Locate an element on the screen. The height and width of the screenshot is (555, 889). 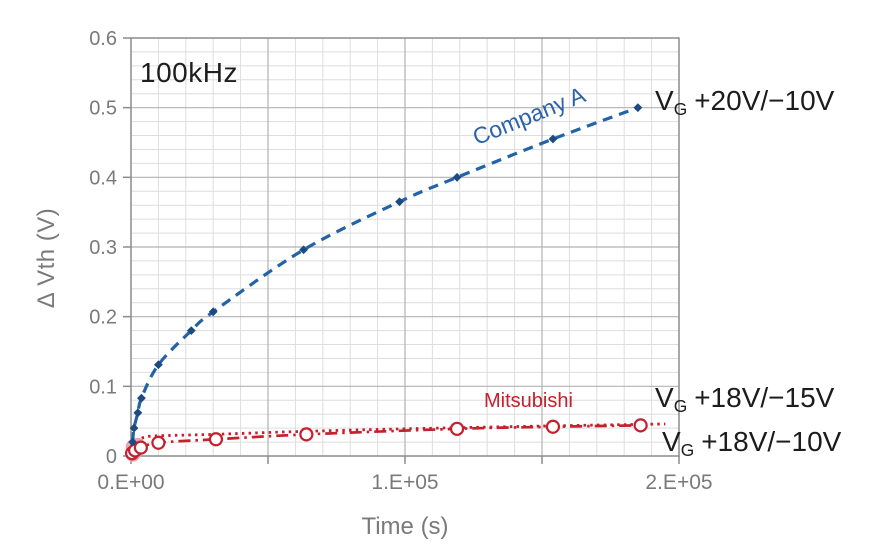
gate-bias-label-plus18-minus15: VG +18V/−15V is located at coordinates (745, 399).